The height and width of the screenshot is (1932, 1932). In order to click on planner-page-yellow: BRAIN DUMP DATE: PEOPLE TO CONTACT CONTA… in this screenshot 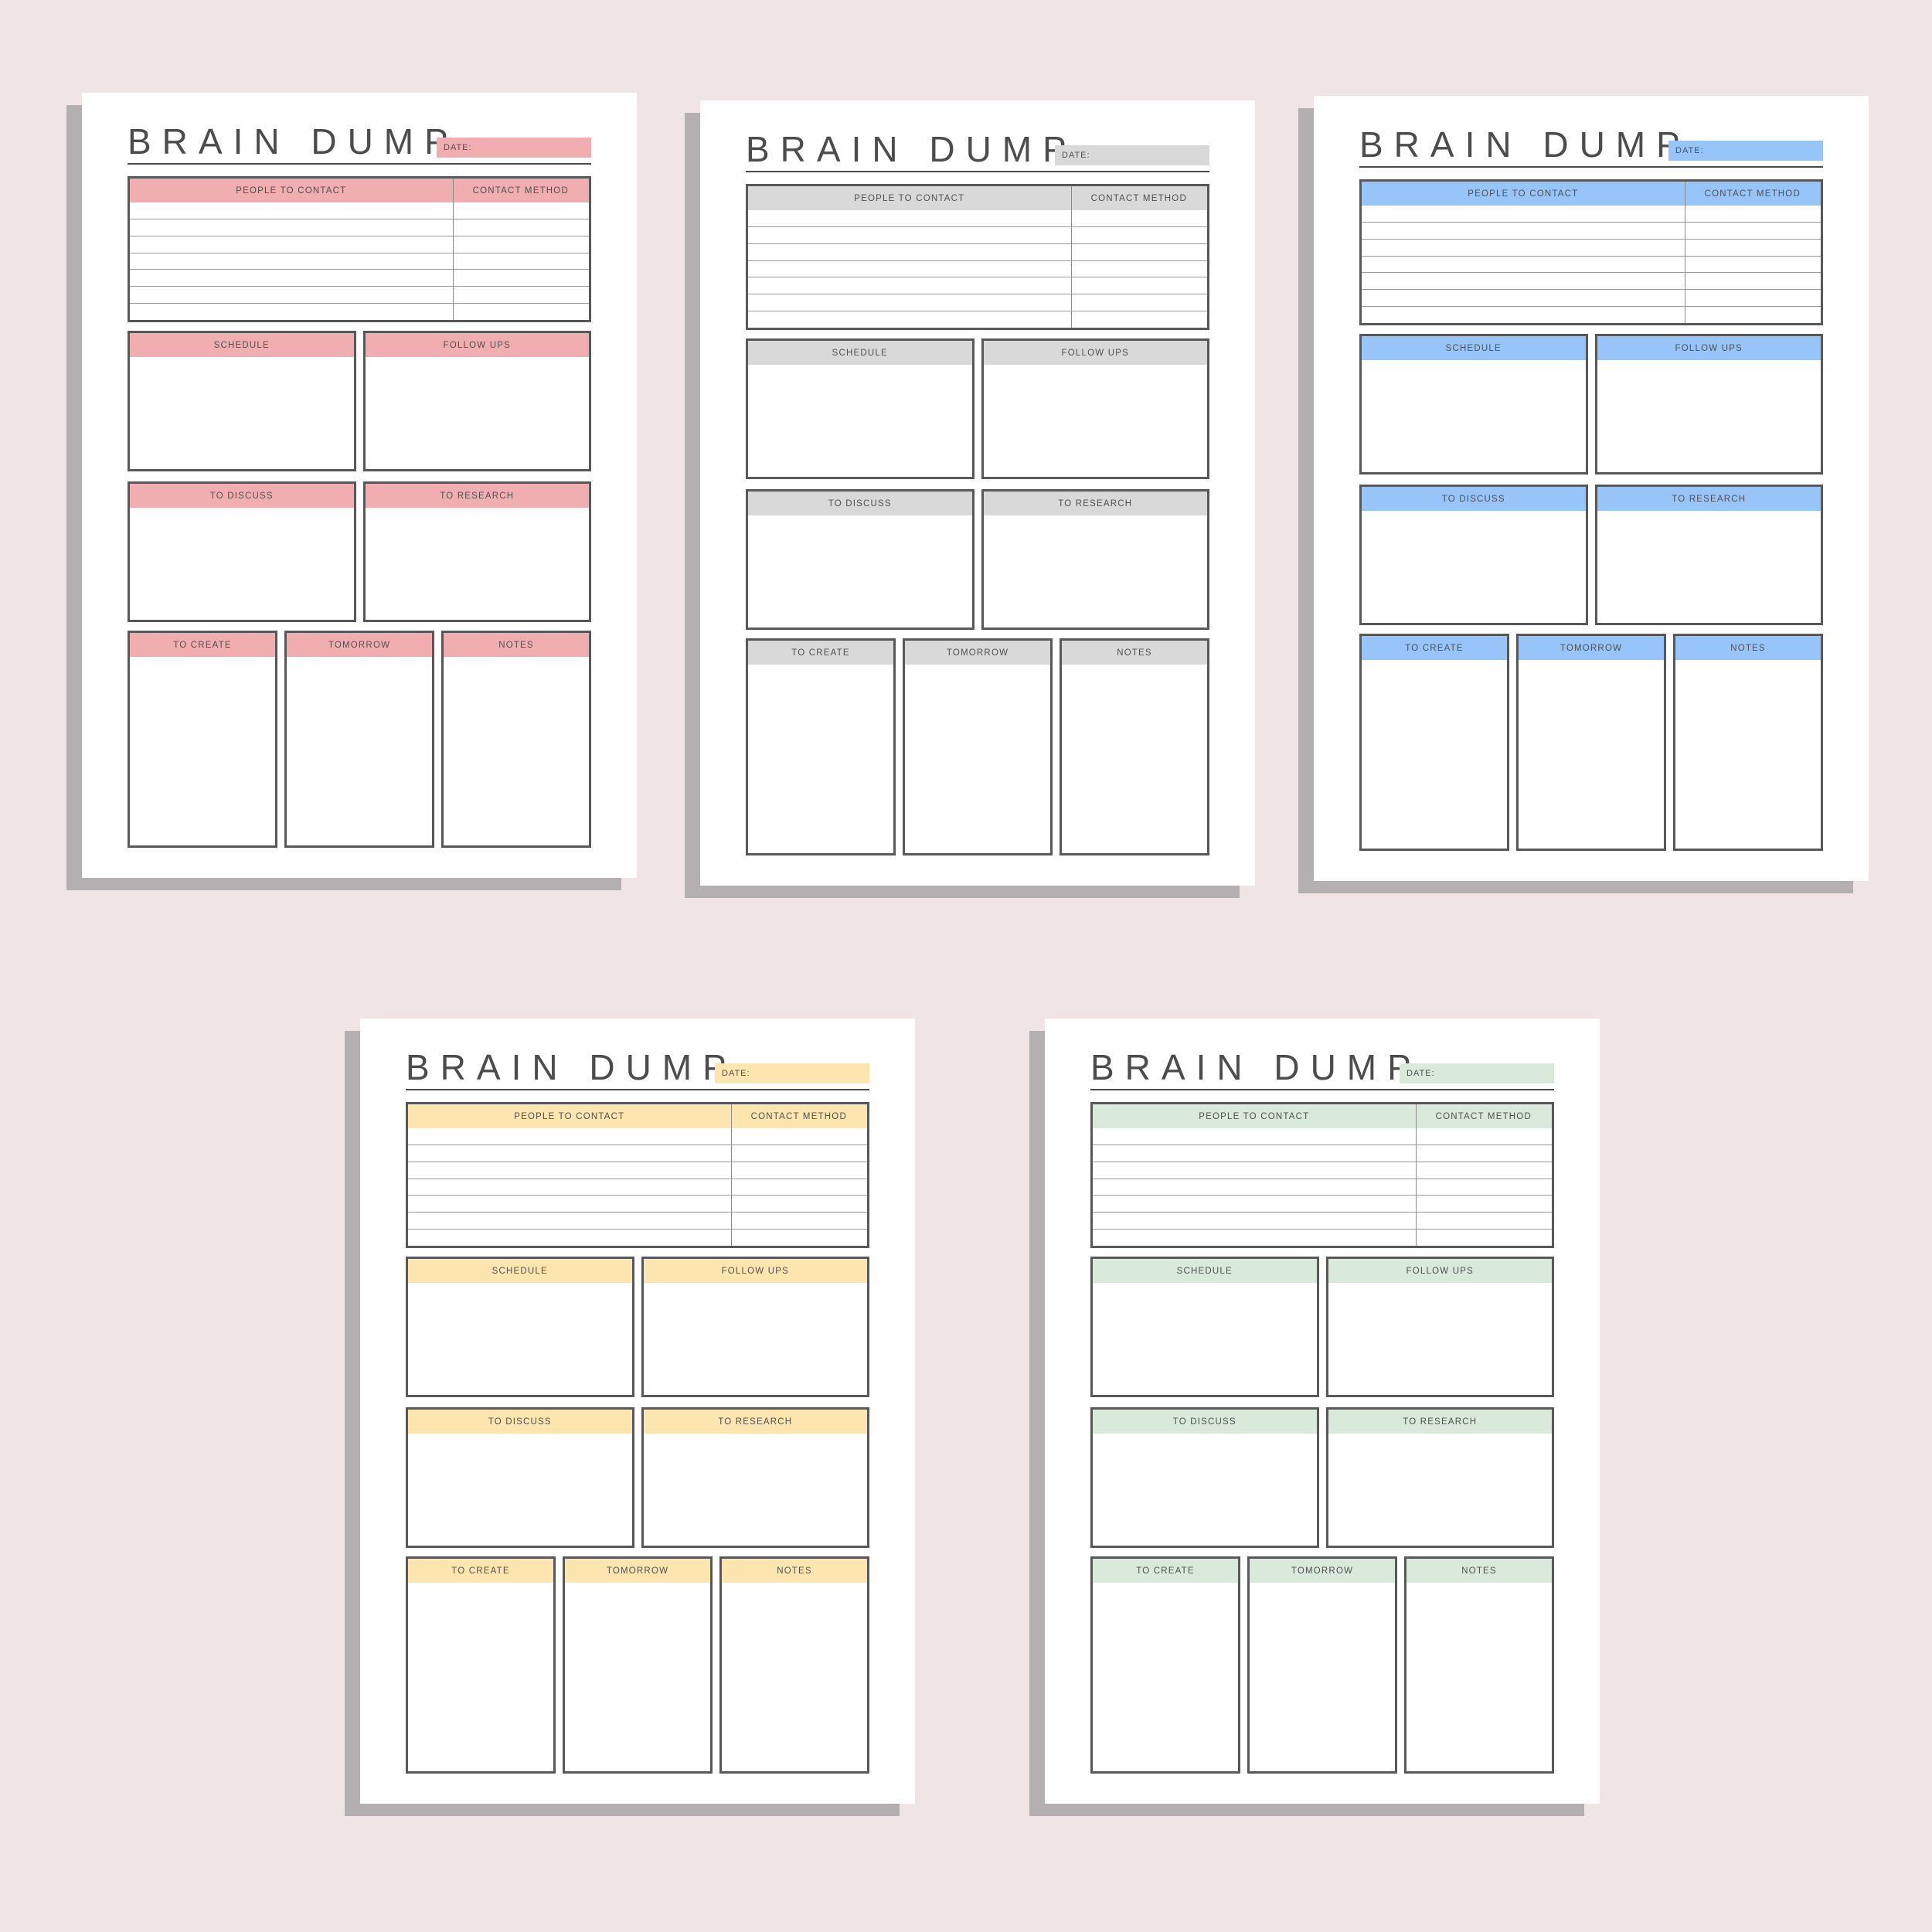, I will do `click(638, 1412)`.